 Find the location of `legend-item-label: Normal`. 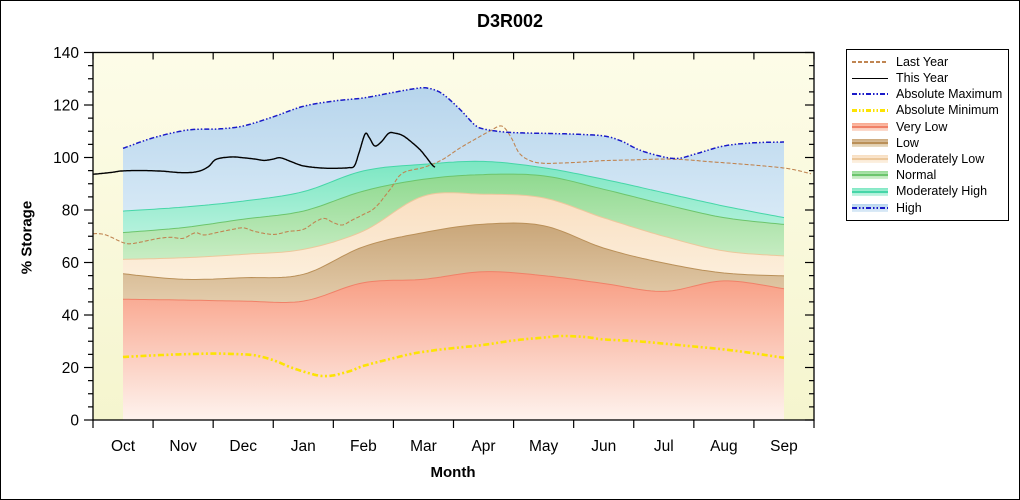

legend-item-label: Normal is located at coordinates (916, 175).